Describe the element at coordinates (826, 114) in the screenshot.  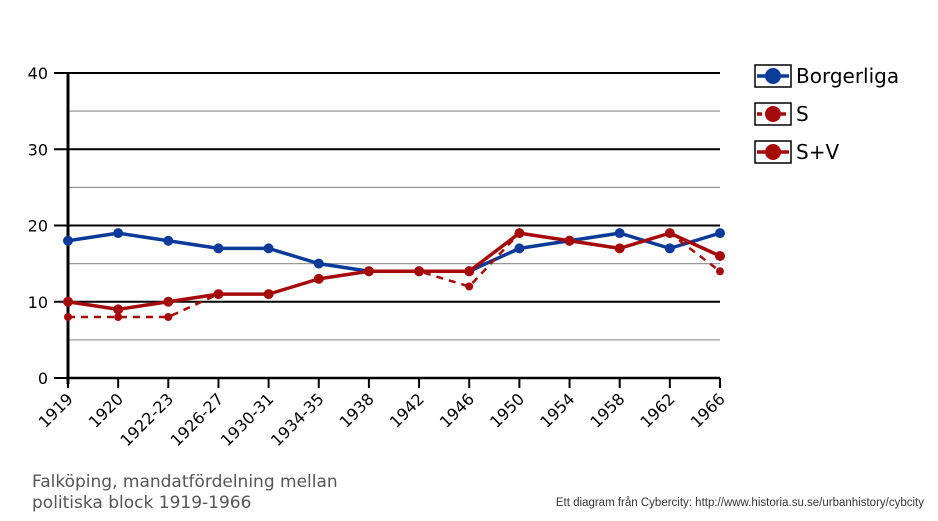
I see `legend: Borgerliga S S+V` at that location.